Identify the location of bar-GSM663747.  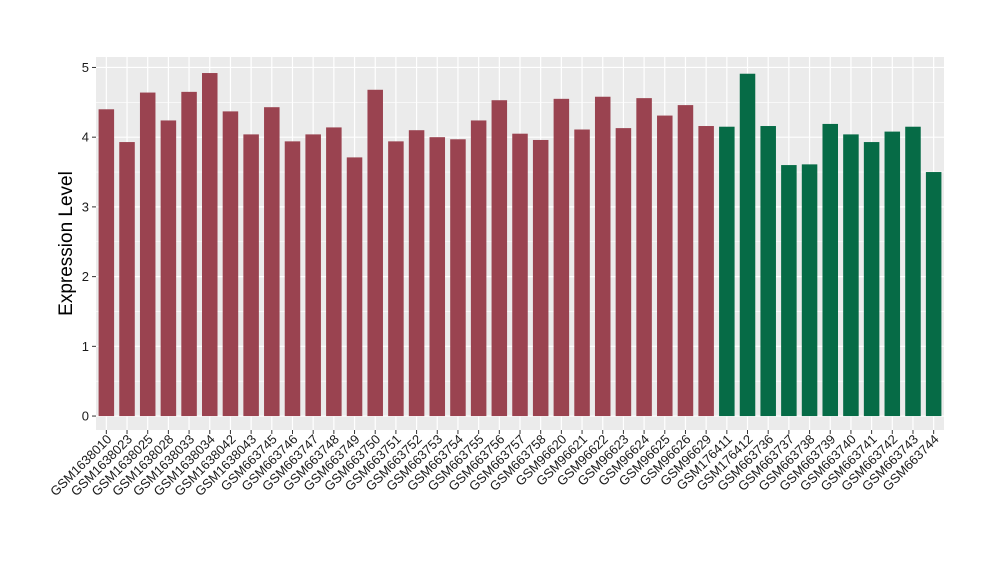
(313, 275).